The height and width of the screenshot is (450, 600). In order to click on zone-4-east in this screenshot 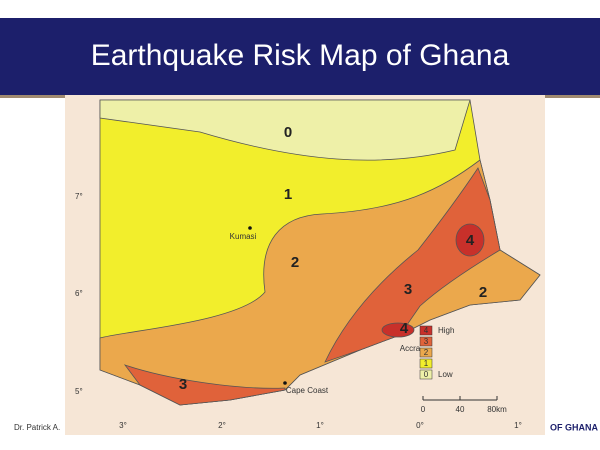, I will do `click(470, 240)`.